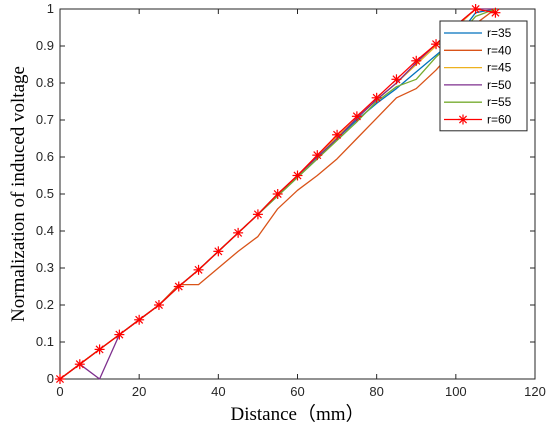 The image size is (550, 431). Describe the element at coordinates (297, 391) in the screenshot. I see `x-tick-label: 60` at that location.